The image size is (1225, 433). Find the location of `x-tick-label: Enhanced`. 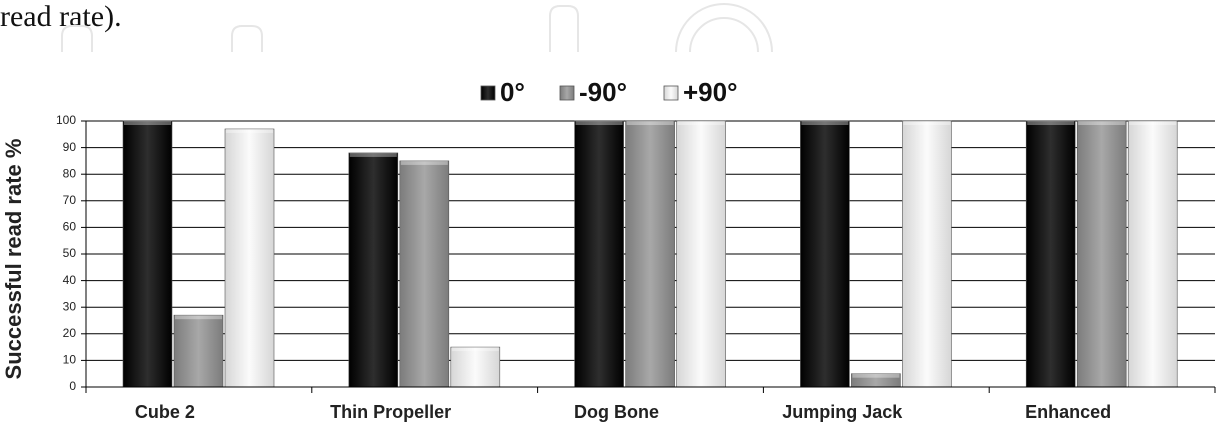

x-tick-label: Enhanced is located at coordinates (1068, 412).